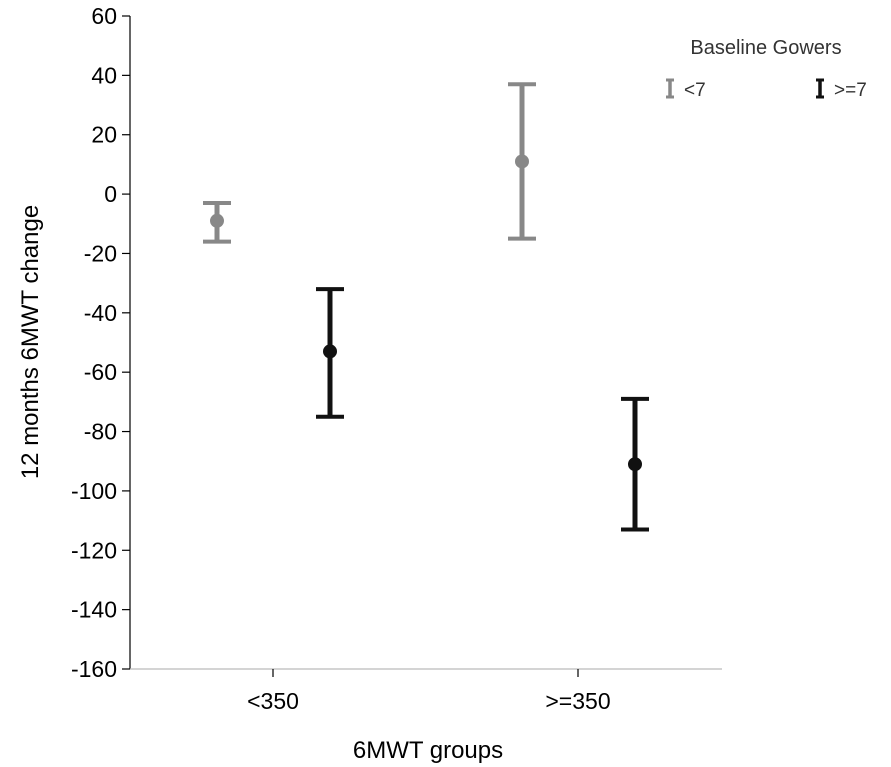  What do you see at coordinates (104, 75) in the screenshot?
I see `y-tick-label: 40` at bounding box center [104, 75].